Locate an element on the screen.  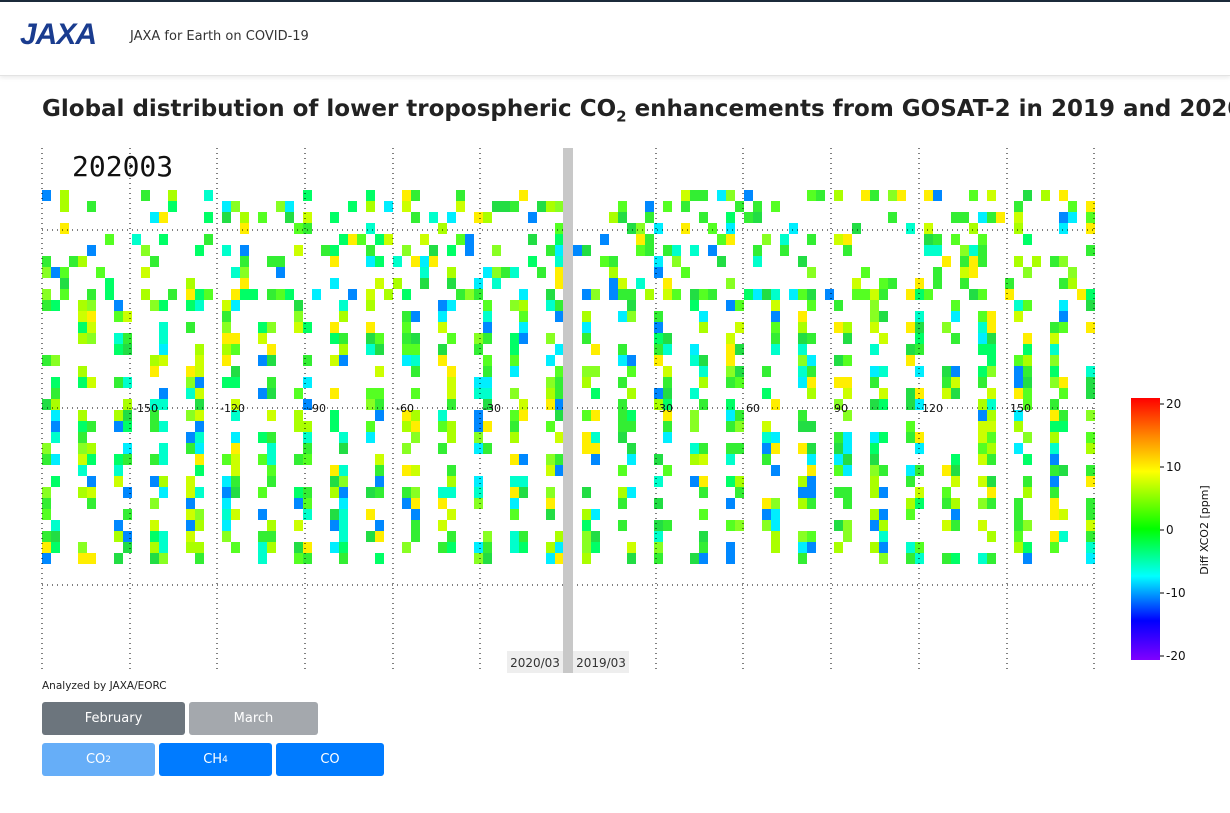
site-title: JAXA for Earth on COVID-19 is located at coordinates (219, 36).